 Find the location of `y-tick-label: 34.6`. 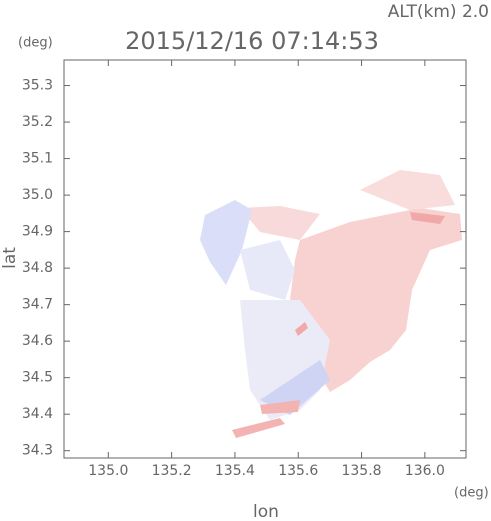

y-tick-label: 34.6 is located at coordinates (37, 341).